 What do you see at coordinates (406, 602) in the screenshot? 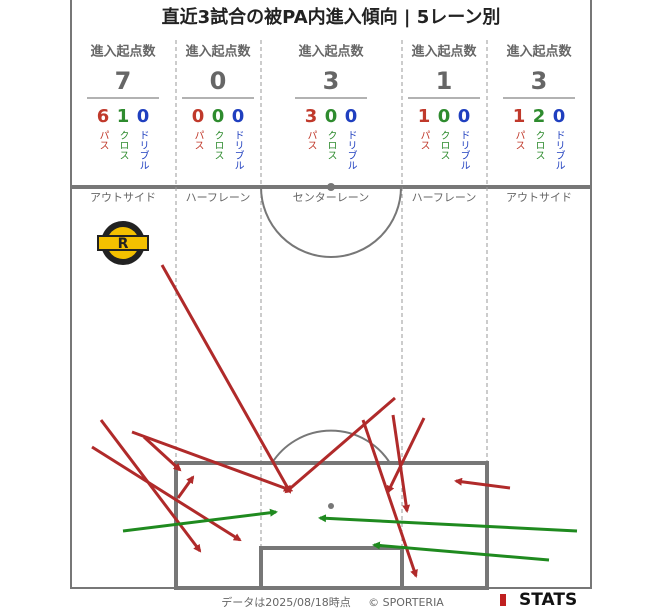
I see `copyright: © SPORTERIA` at bounding box center [406, 602].